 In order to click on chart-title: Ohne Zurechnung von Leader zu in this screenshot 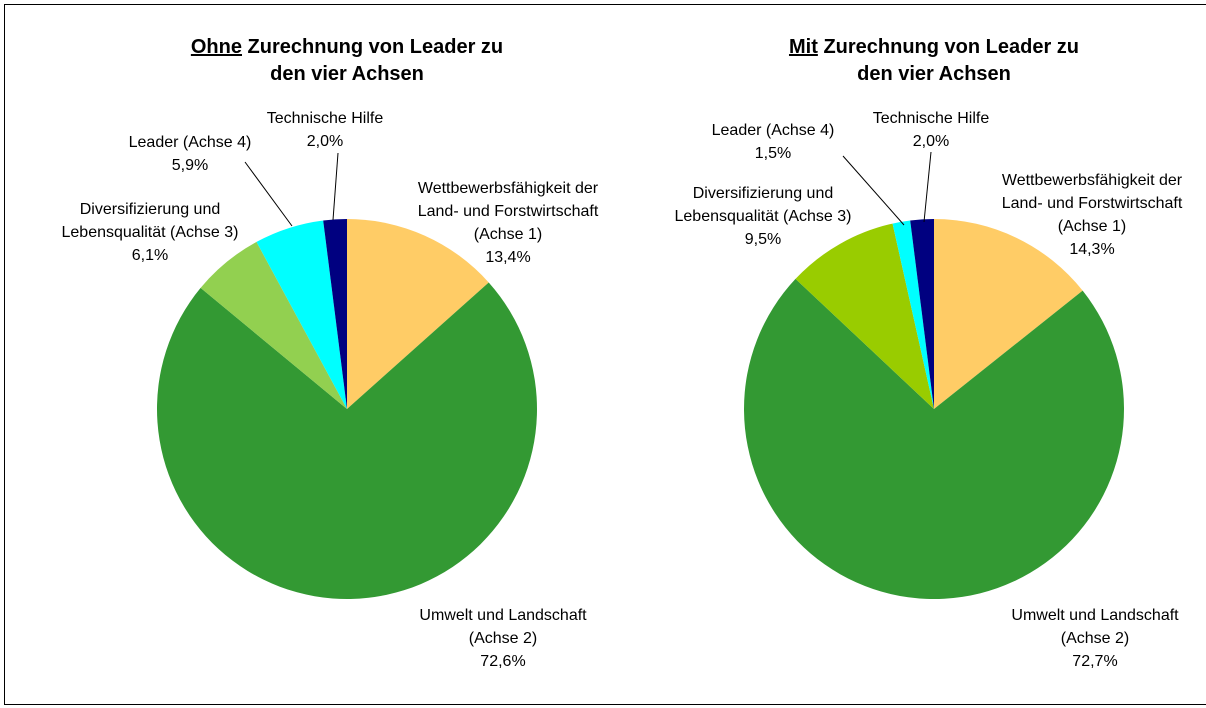, I will do `click(347, 47)`.